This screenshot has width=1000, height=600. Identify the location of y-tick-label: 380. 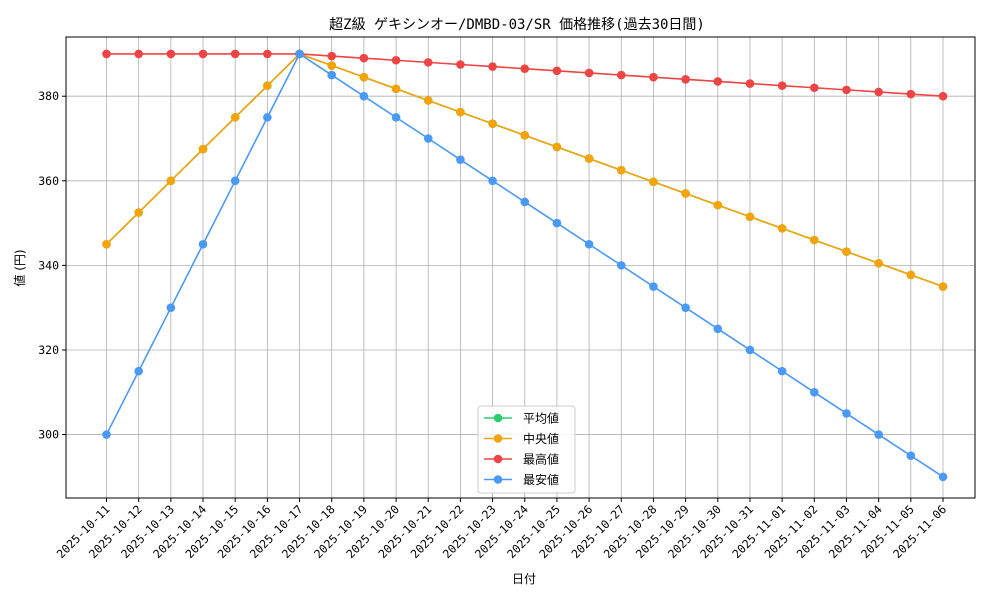
(48, 96).